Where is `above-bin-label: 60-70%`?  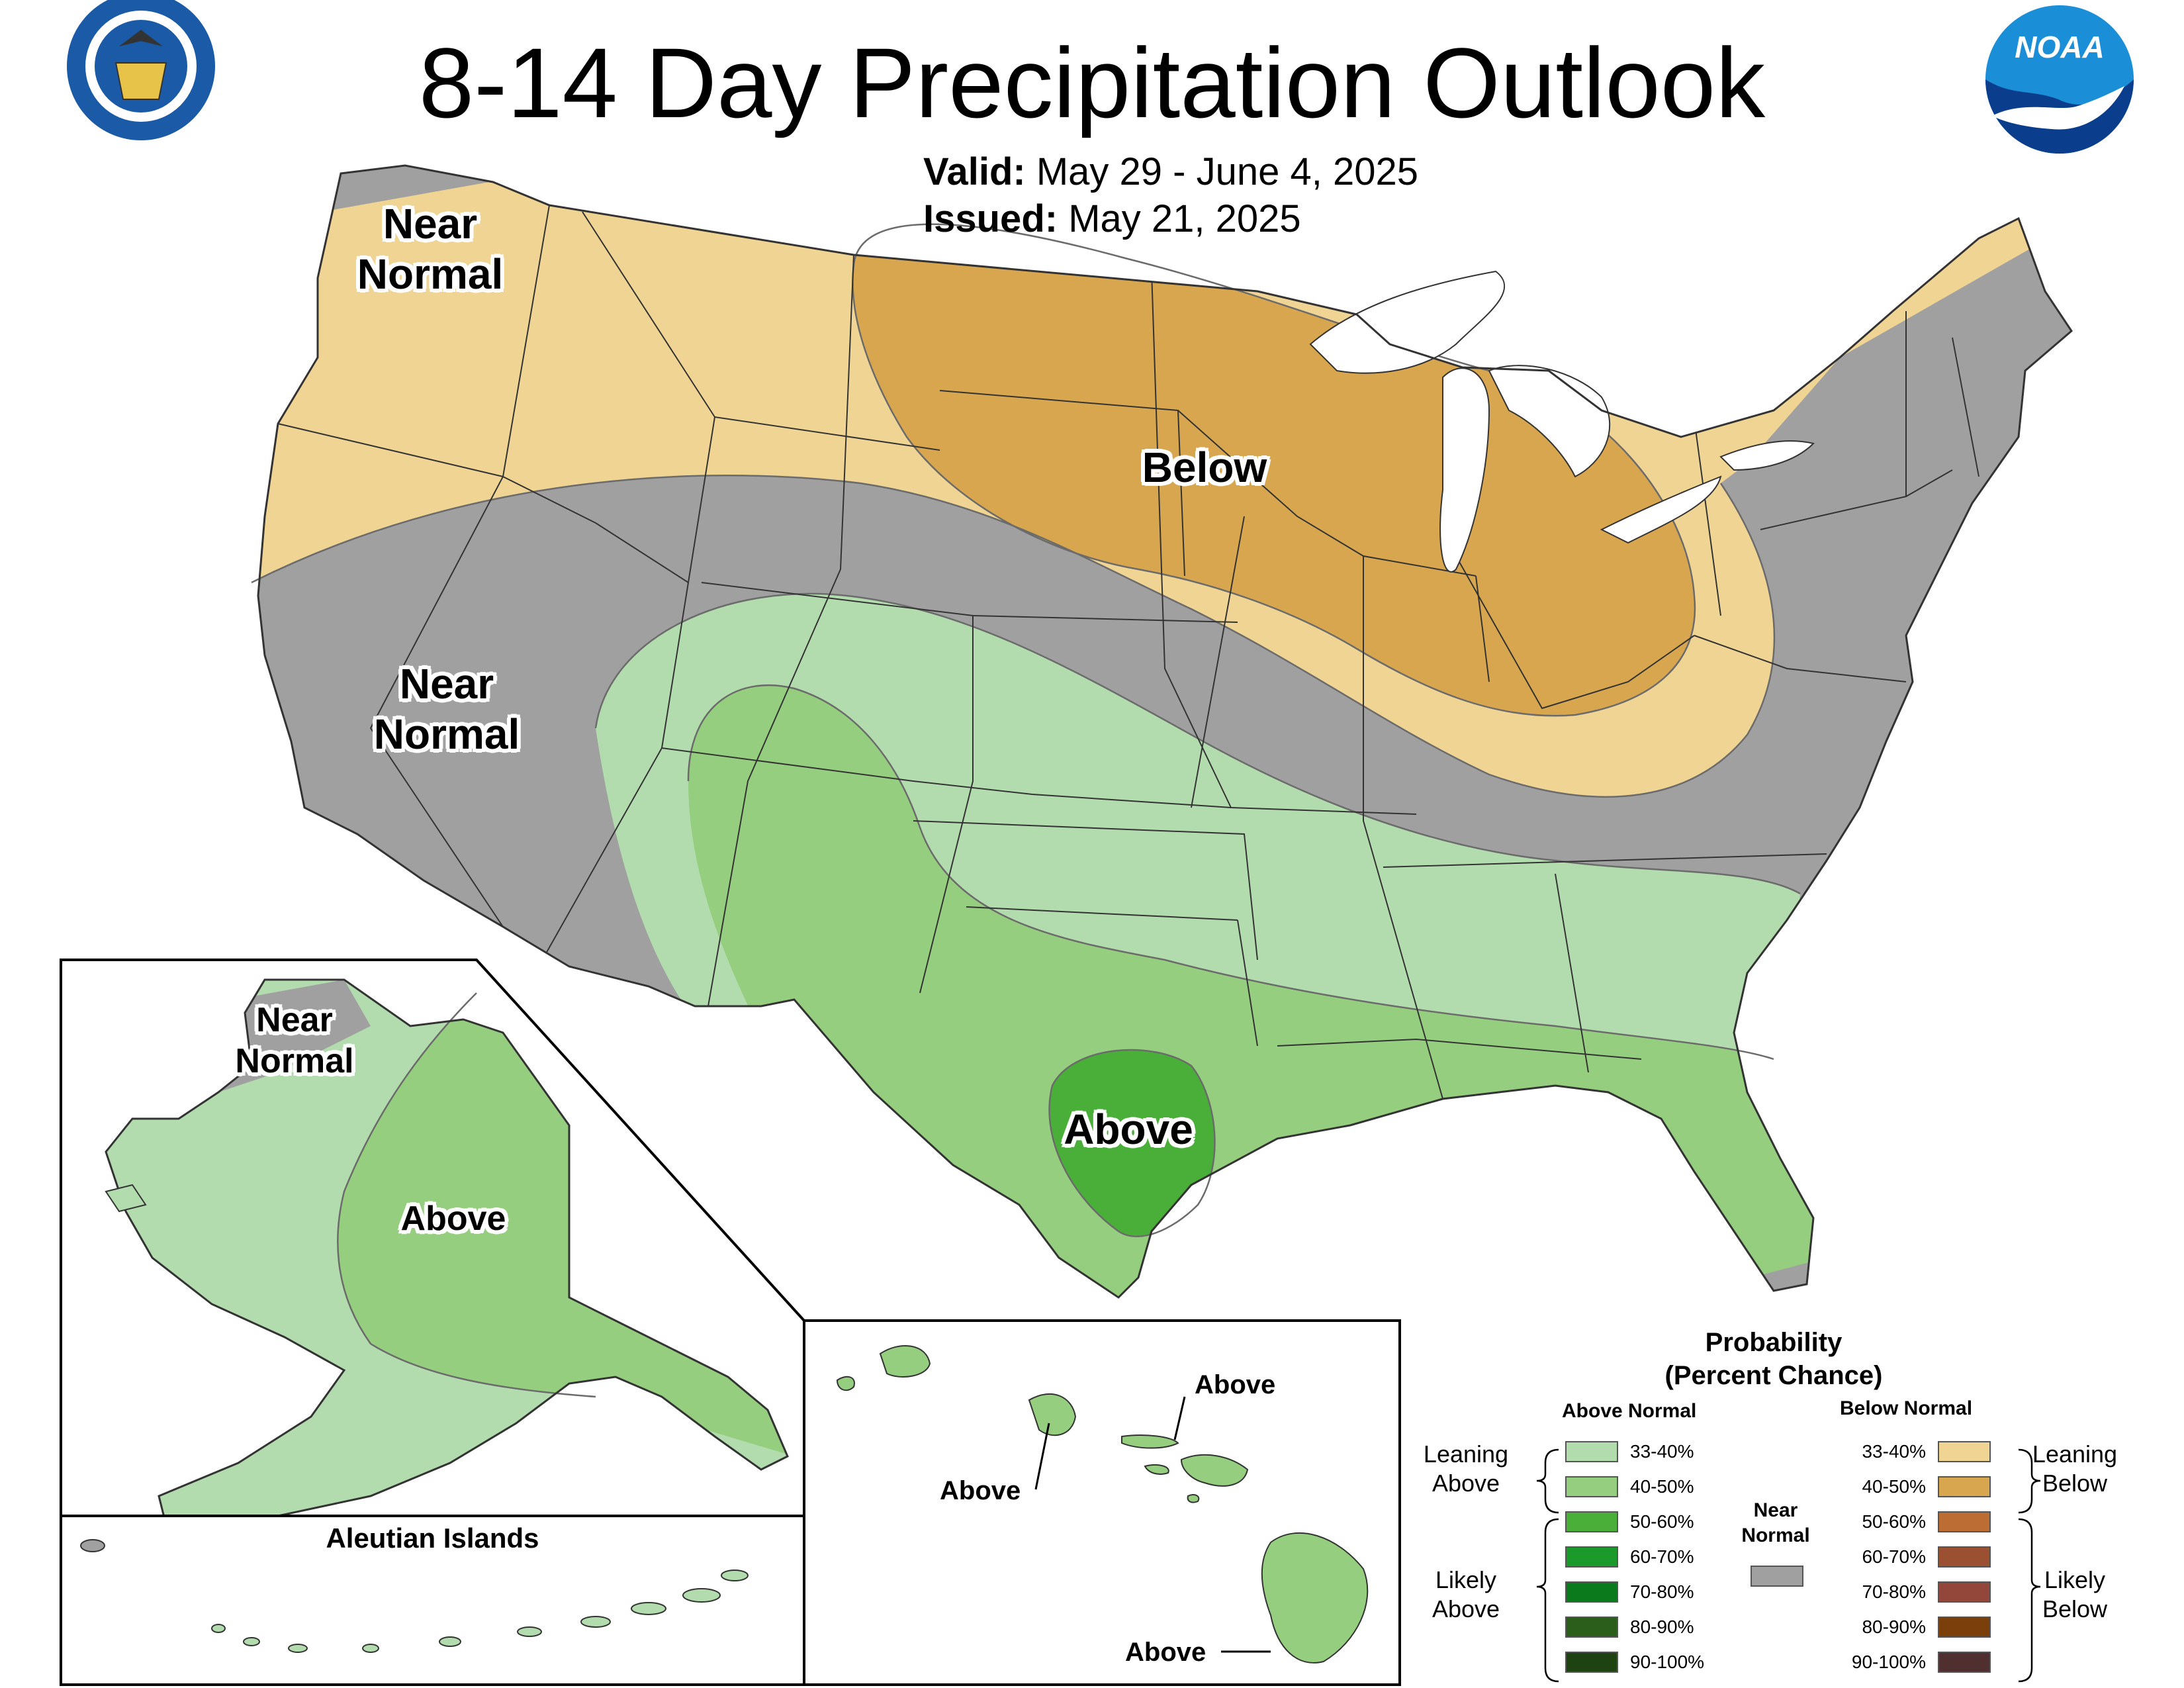 above-bin-label: 60-70% is located at coordinates (1662, 1556).